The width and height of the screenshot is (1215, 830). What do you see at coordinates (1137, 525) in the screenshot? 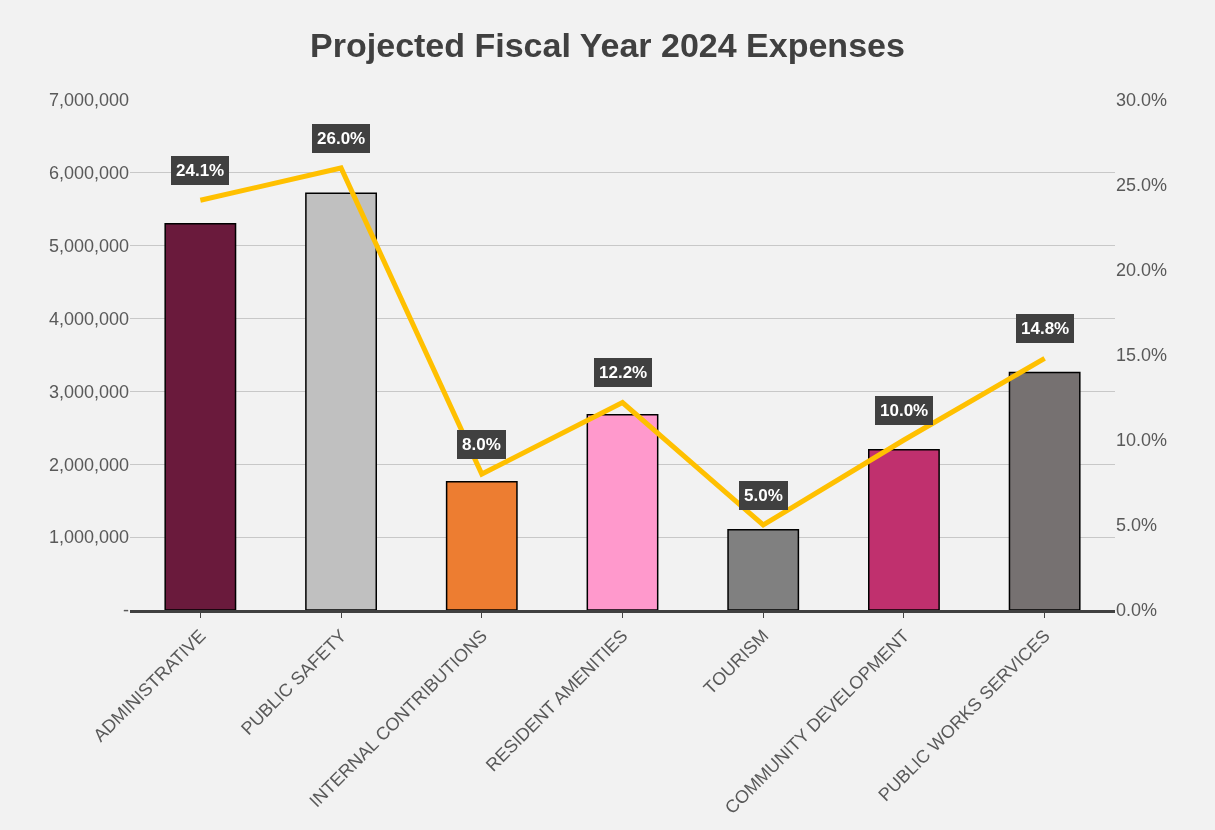
I see `y2-tick-label: 5.0%` at bounding box center [1137, 525].